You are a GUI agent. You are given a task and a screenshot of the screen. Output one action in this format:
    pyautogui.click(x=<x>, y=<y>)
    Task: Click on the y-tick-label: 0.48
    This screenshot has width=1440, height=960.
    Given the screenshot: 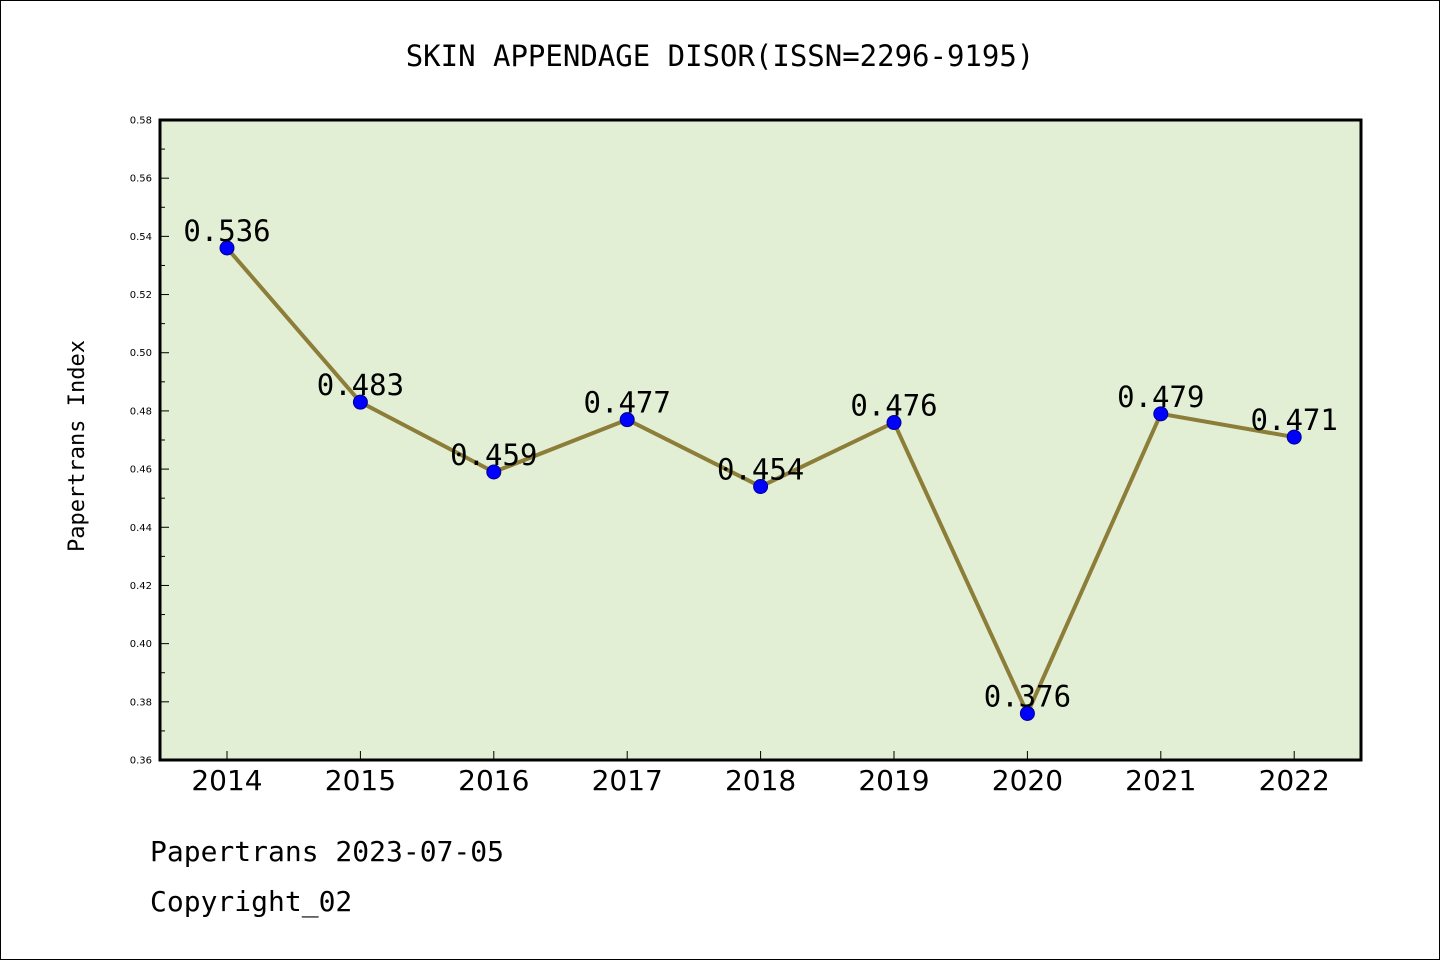 What is the action you would take?
    pyautogui.click(x=141, y=411)
    